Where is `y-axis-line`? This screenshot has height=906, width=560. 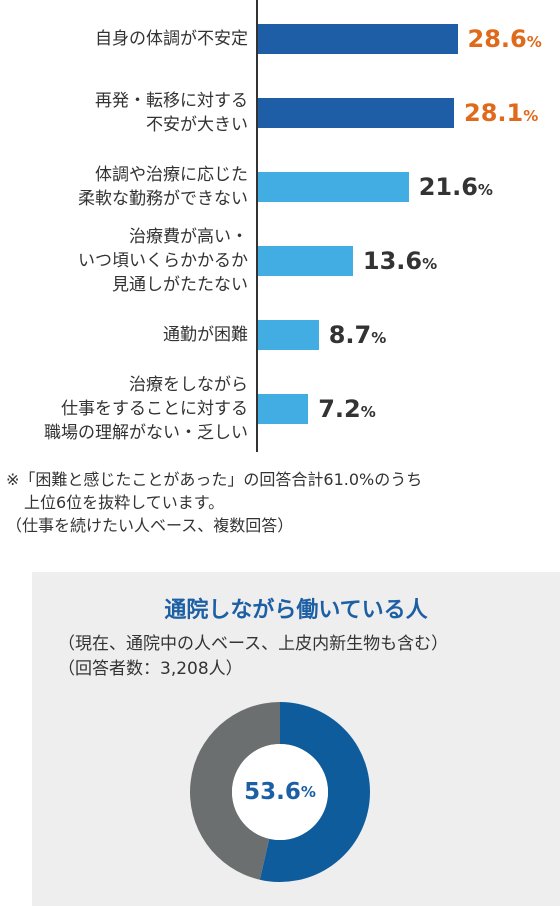 y-axis-line is located at coordinates (257, 226).